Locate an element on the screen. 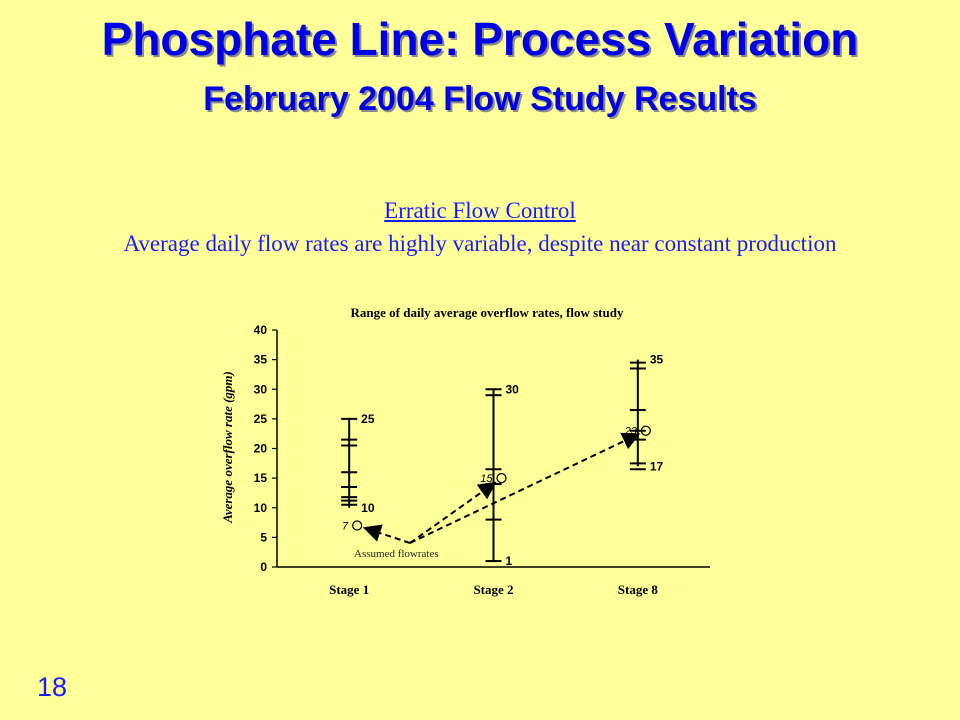 This screenshot has height=720, width=960. chart-annotation-arrows is located at coordinates (501, 488).